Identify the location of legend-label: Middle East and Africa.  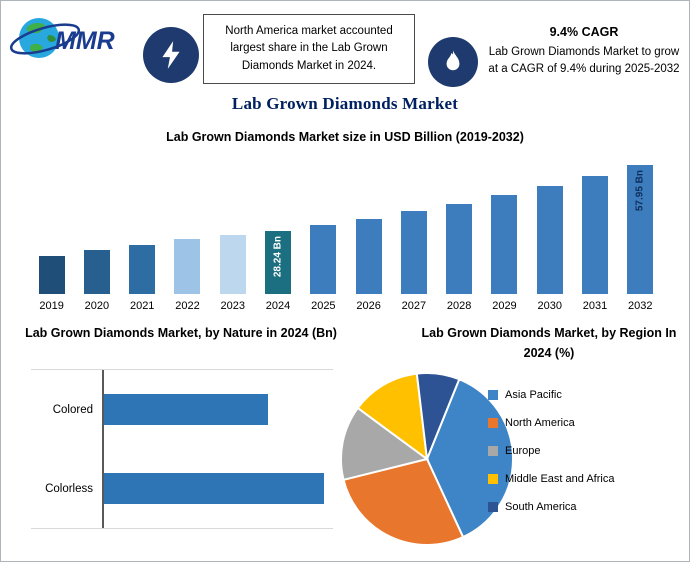
(560, 479).